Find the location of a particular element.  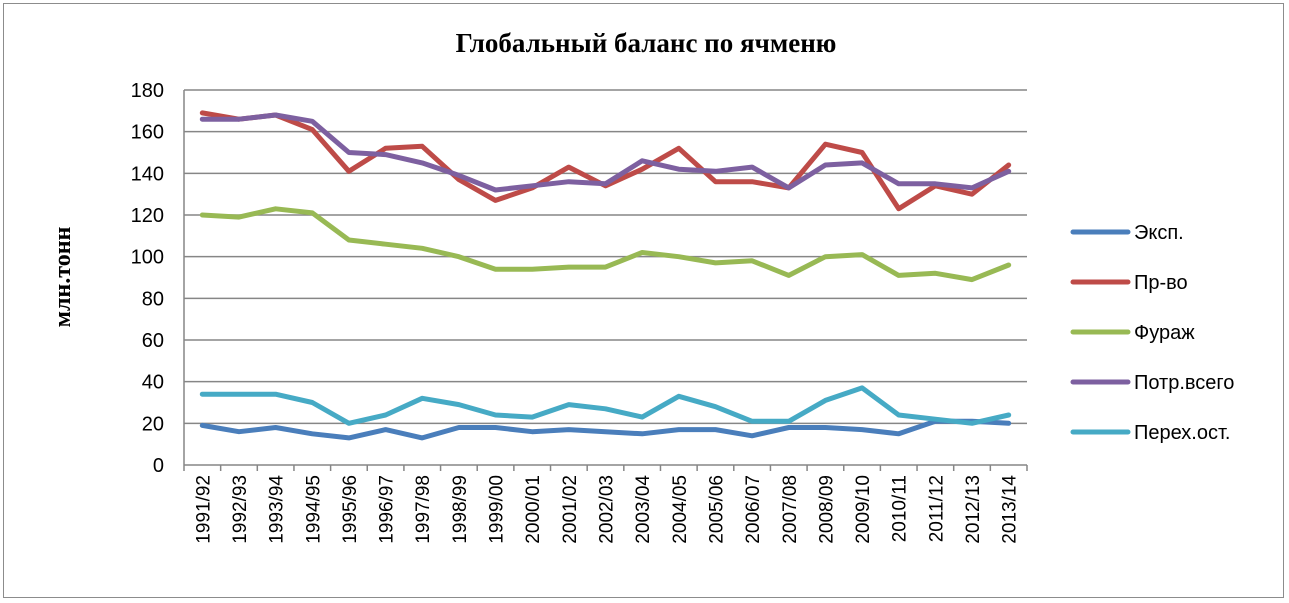

x-tick-label: 1993/94 is located at coordinates (277, 509).